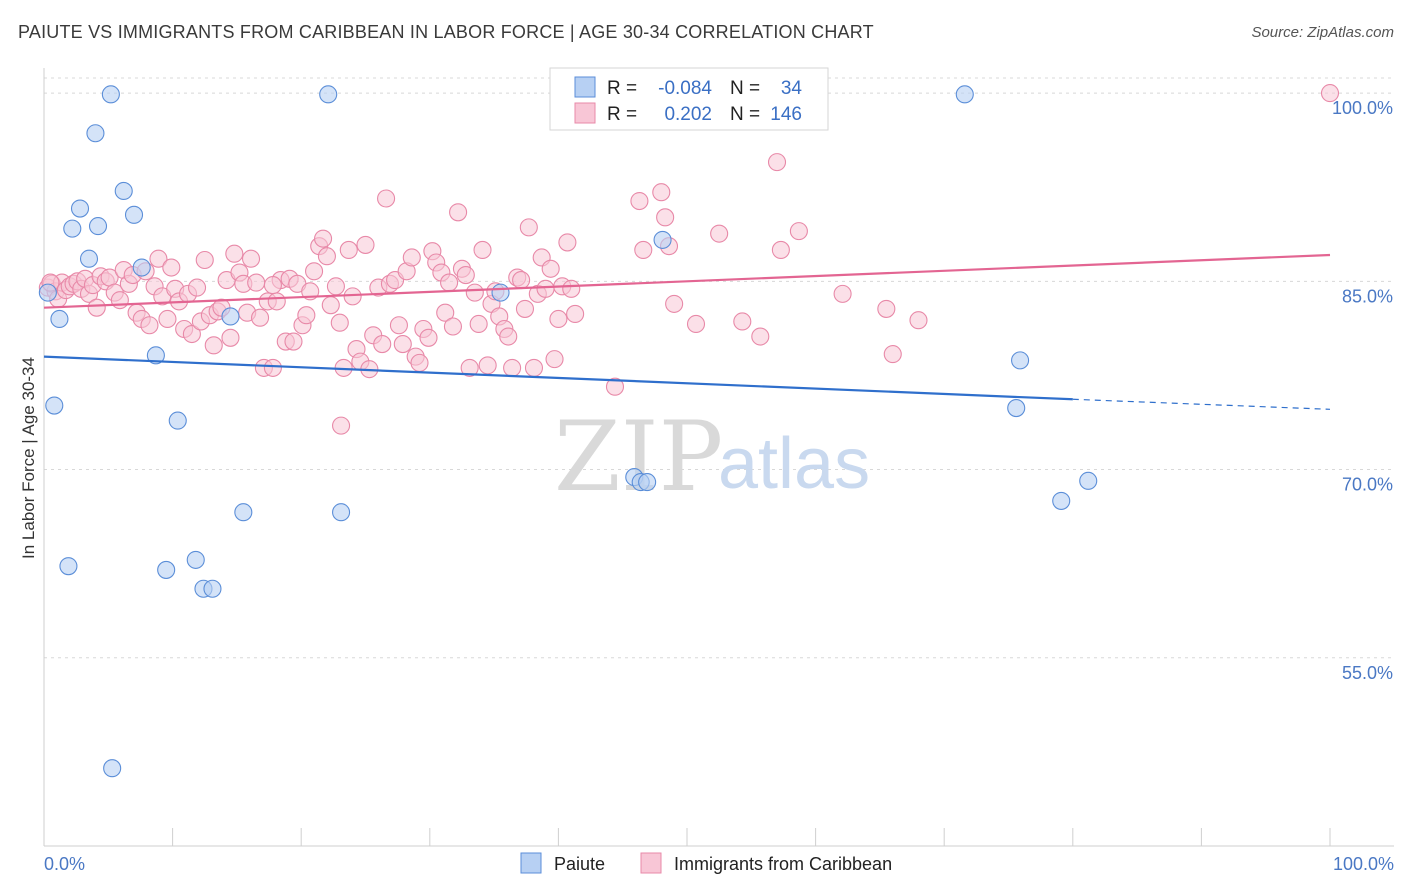 The image size is (1406, 892). Describe the element at coordinates (687, 281) in the screenshot. I see `caribbean-trend-line` at that location.